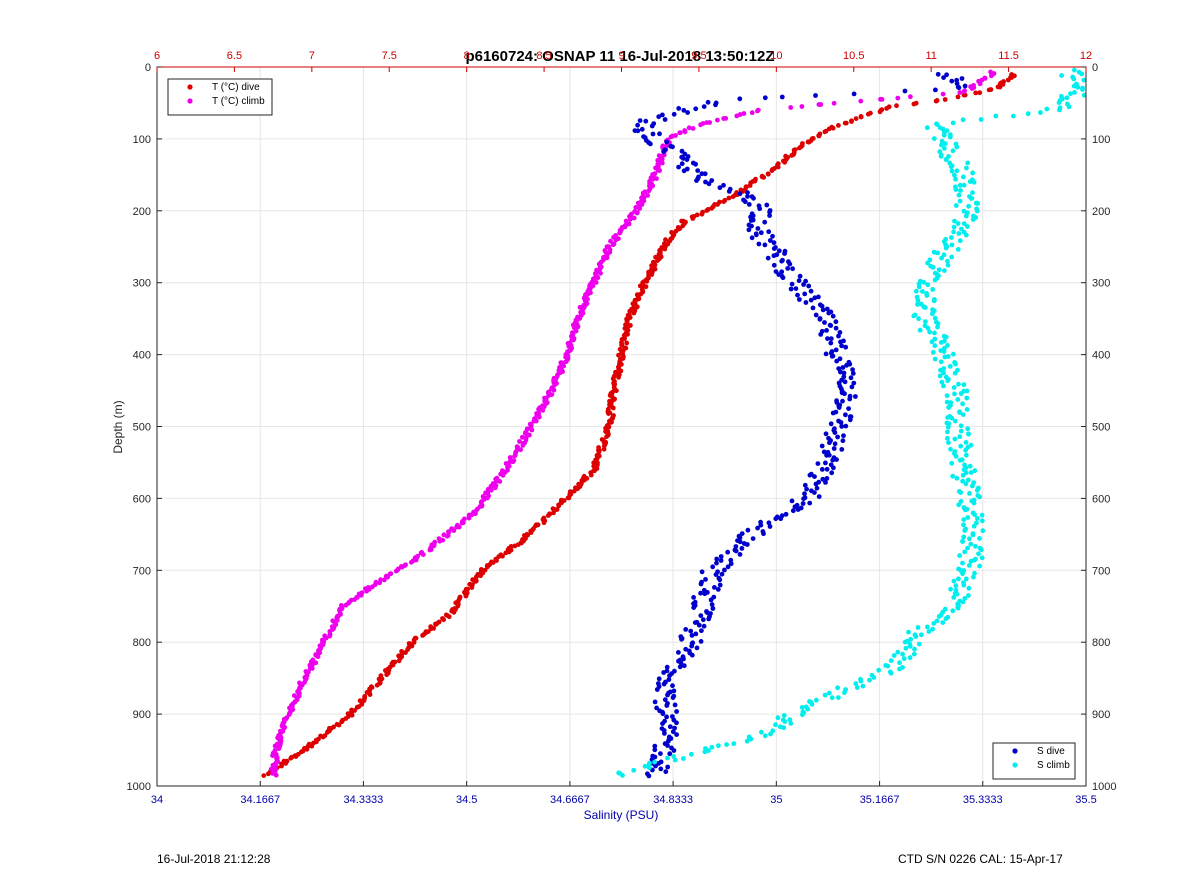 The width and height of the screenshot is (1200, 885). Describe the element at coordinates (142, 571) in the screenshot. I see `y-tick-label: 700` at that location.